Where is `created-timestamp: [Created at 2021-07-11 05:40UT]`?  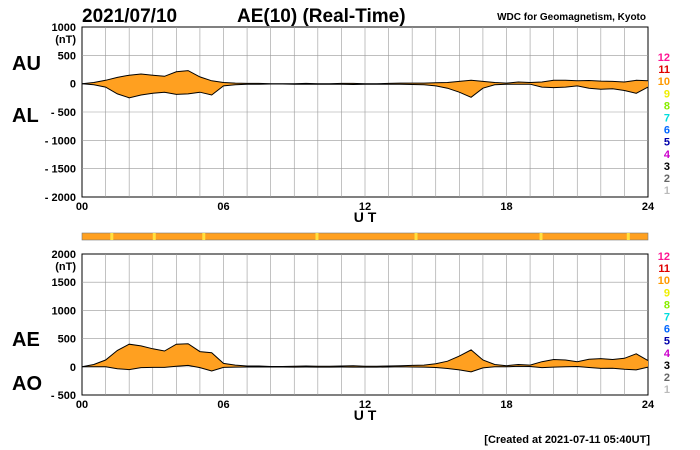
created-timestamp: [Created at 2021-07-11 05:40UT] is located at coordinates (567, 440).